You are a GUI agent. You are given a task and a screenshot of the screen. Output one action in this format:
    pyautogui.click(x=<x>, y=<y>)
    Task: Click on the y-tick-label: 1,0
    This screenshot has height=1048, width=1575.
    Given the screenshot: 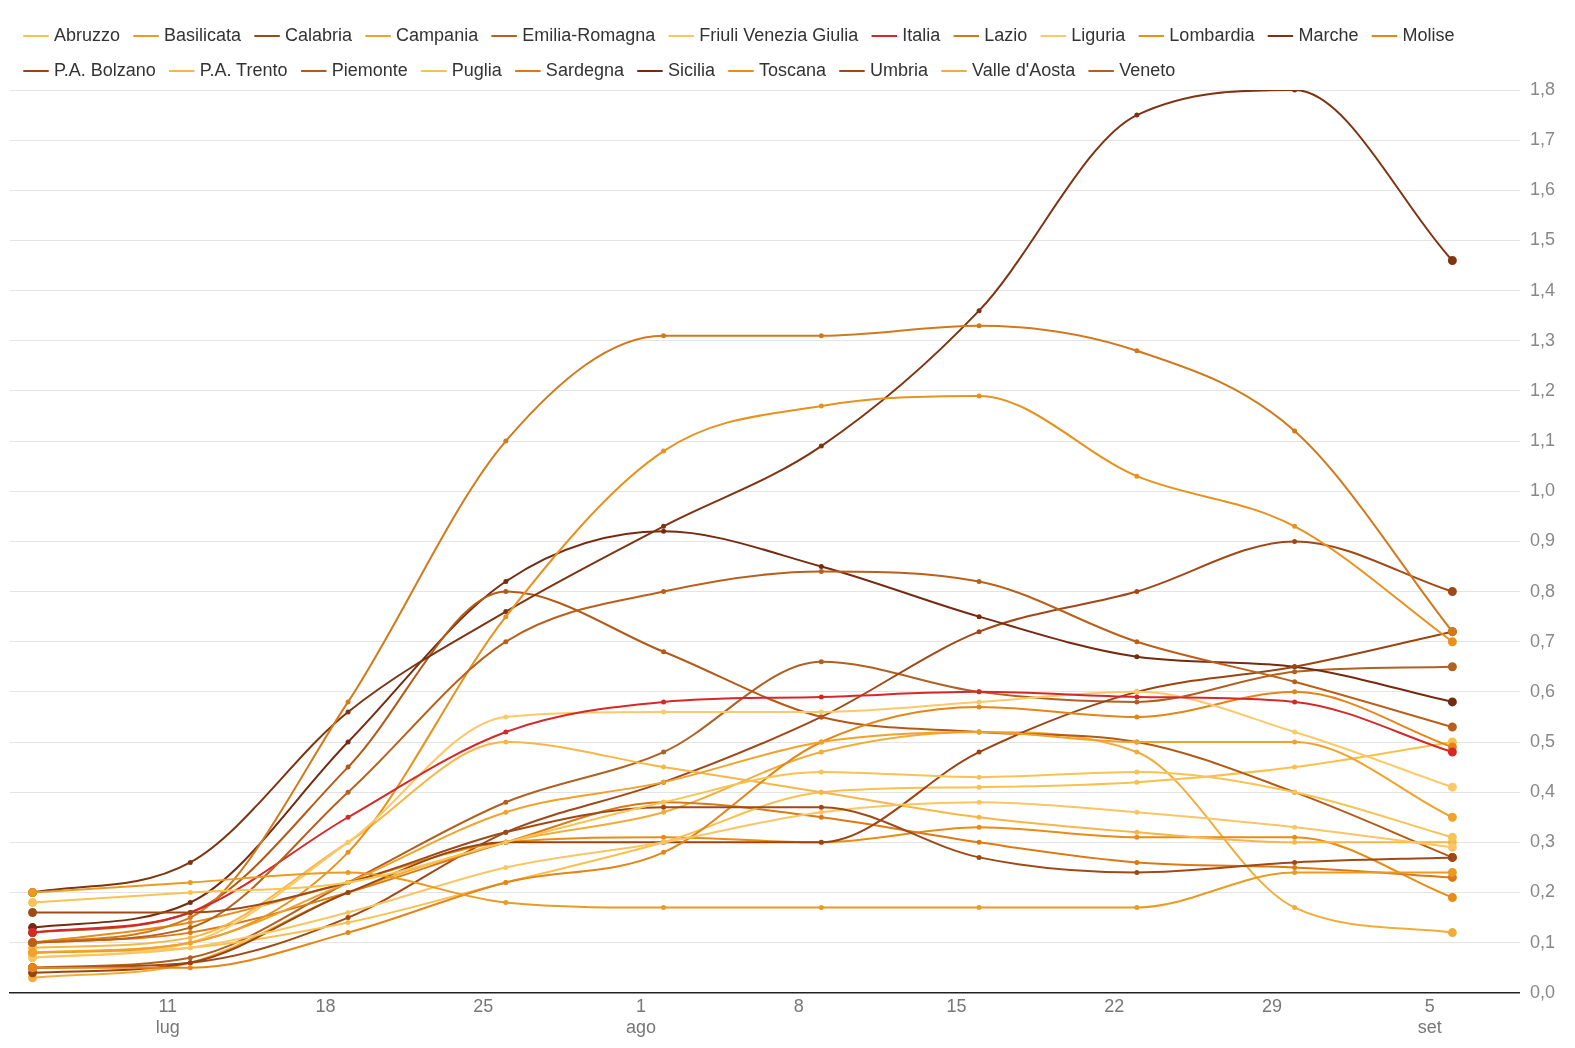 What is the action you would take?
    pyautogui.click(x=1542, y=490)
    